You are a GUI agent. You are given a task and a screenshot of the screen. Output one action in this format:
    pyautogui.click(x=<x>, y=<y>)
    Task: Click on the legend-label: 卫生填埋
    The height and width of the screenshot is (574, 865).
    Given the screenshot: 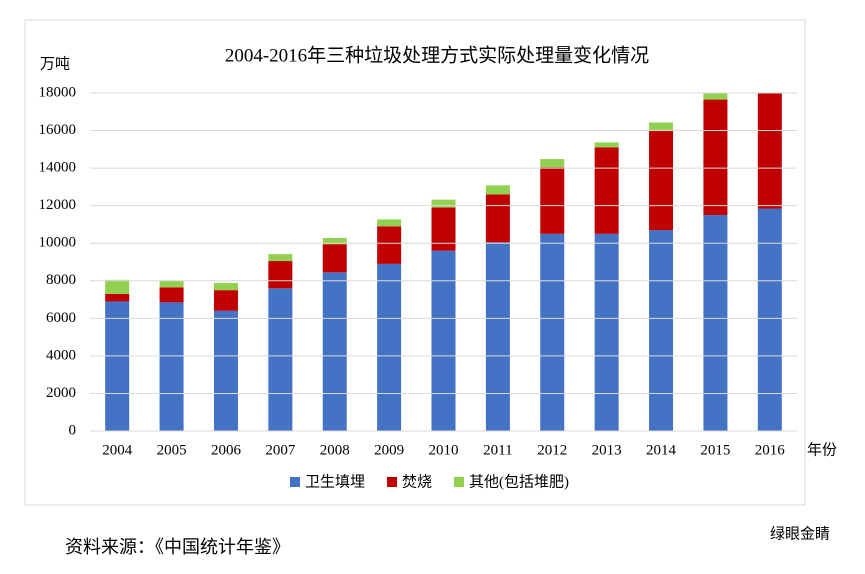 What is the action you would take?
    pyautogui.click(x=335, y=481)
    